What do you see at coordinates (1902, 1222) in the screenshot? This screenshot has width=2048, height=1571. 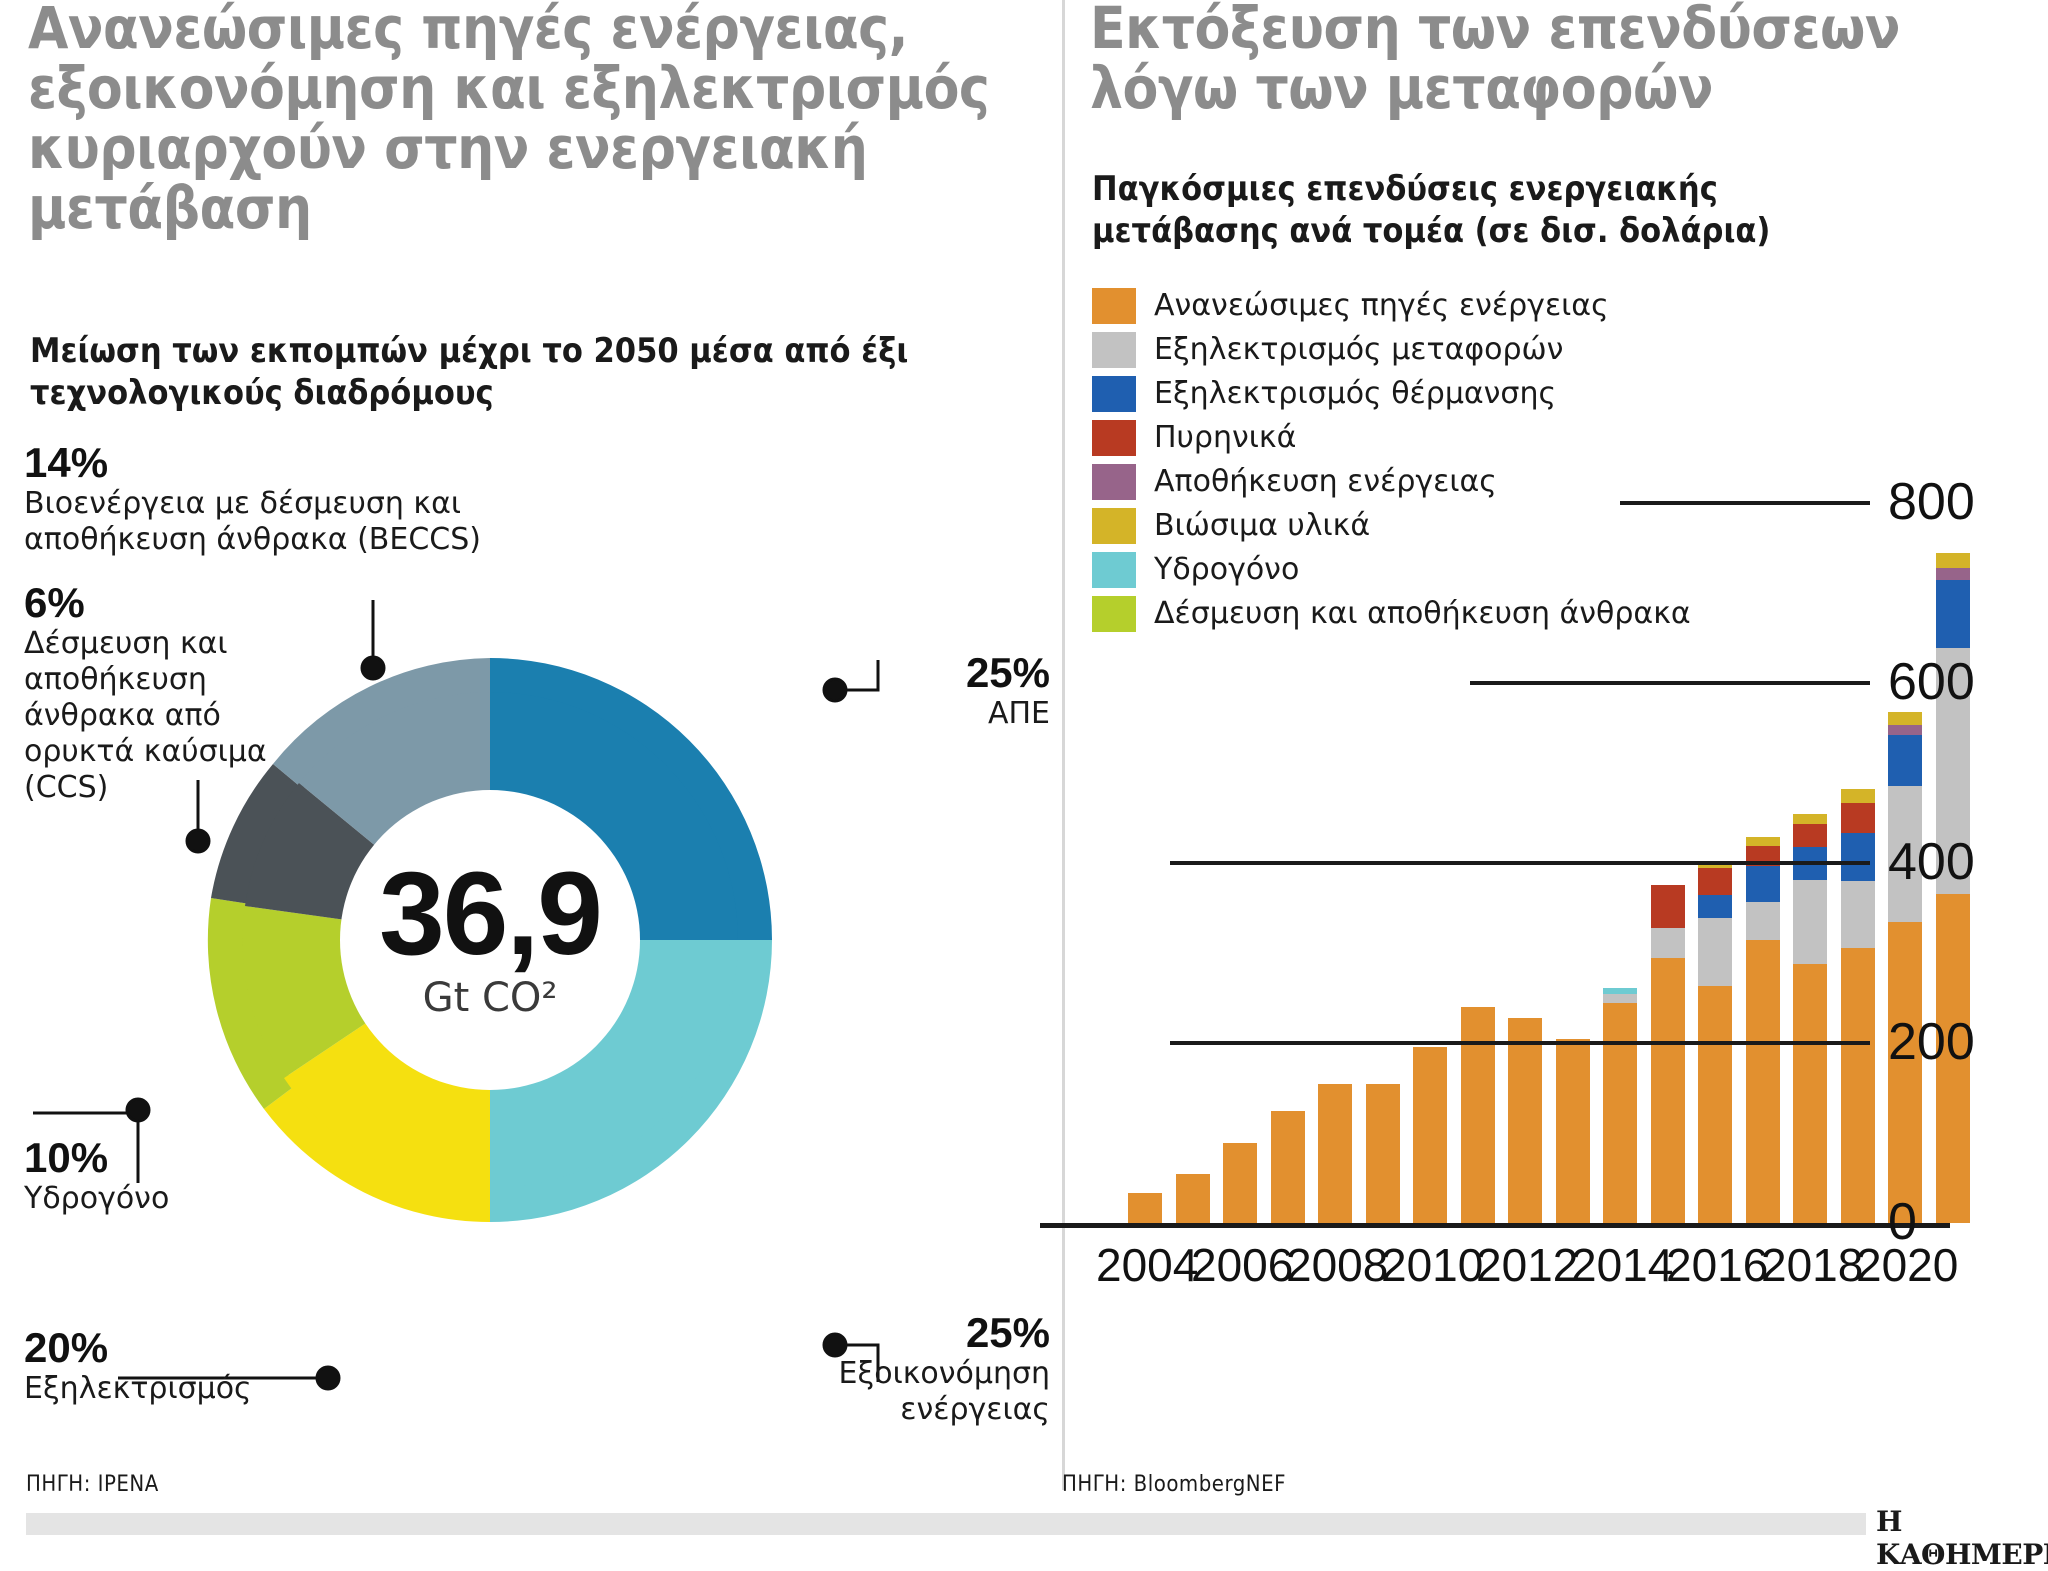 I see `y-axis-tick-label: 0` at bounding box center [1902, 1222].